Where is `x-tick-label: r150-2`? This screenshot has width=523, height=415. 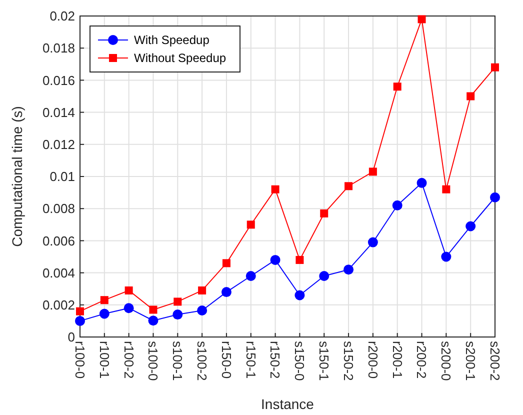
x-tick-label: r150-2 is located at coordinates (275, 360).